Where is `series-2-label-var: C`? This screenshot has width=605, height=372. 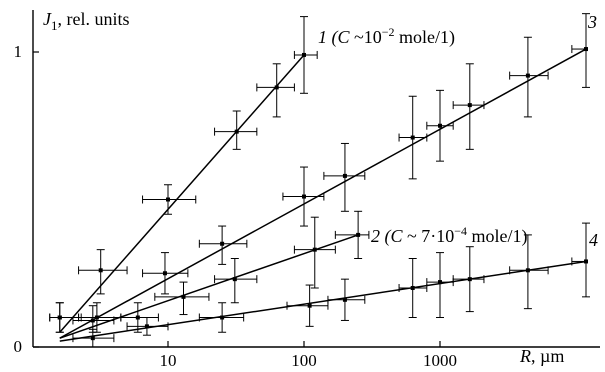
series-2-label-var: C is located at coordinates (397, 236).